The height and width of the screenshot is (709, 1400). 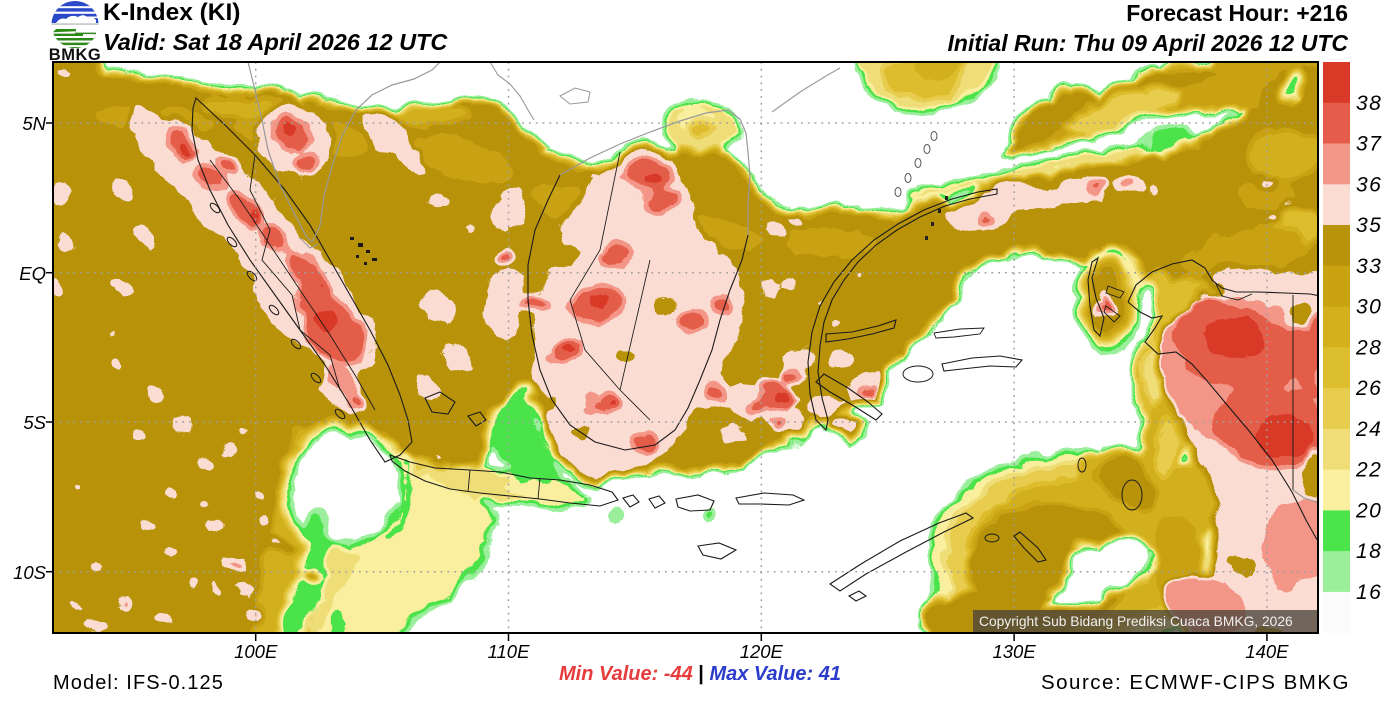 What do you see at coordinates (1369, 144) in the screenshot?
I see `svg-text: 37` at bounding box center [1369, 144].